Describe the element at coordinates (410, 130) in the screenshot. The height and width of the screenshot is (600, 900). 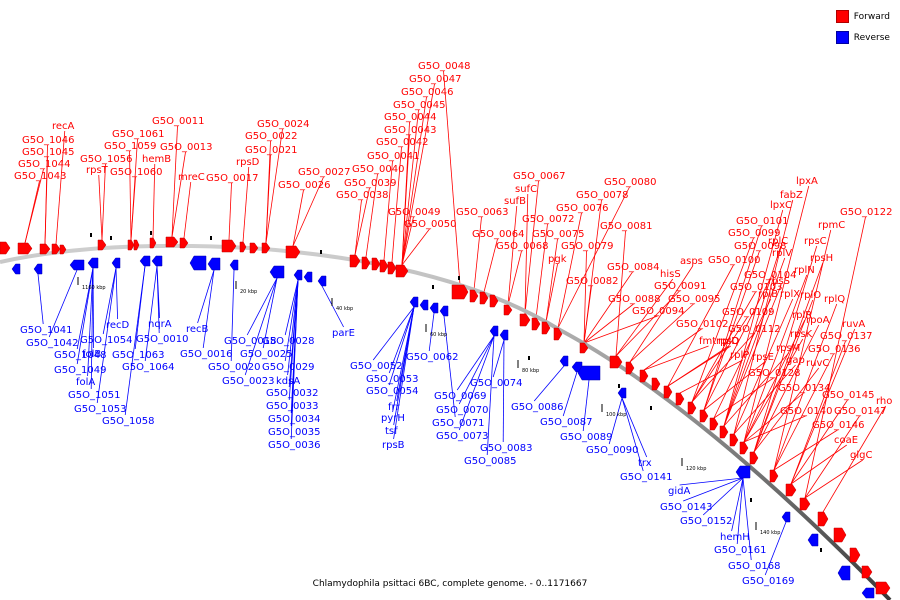
I see `forward-gene-label: G5O_0043` at that location.